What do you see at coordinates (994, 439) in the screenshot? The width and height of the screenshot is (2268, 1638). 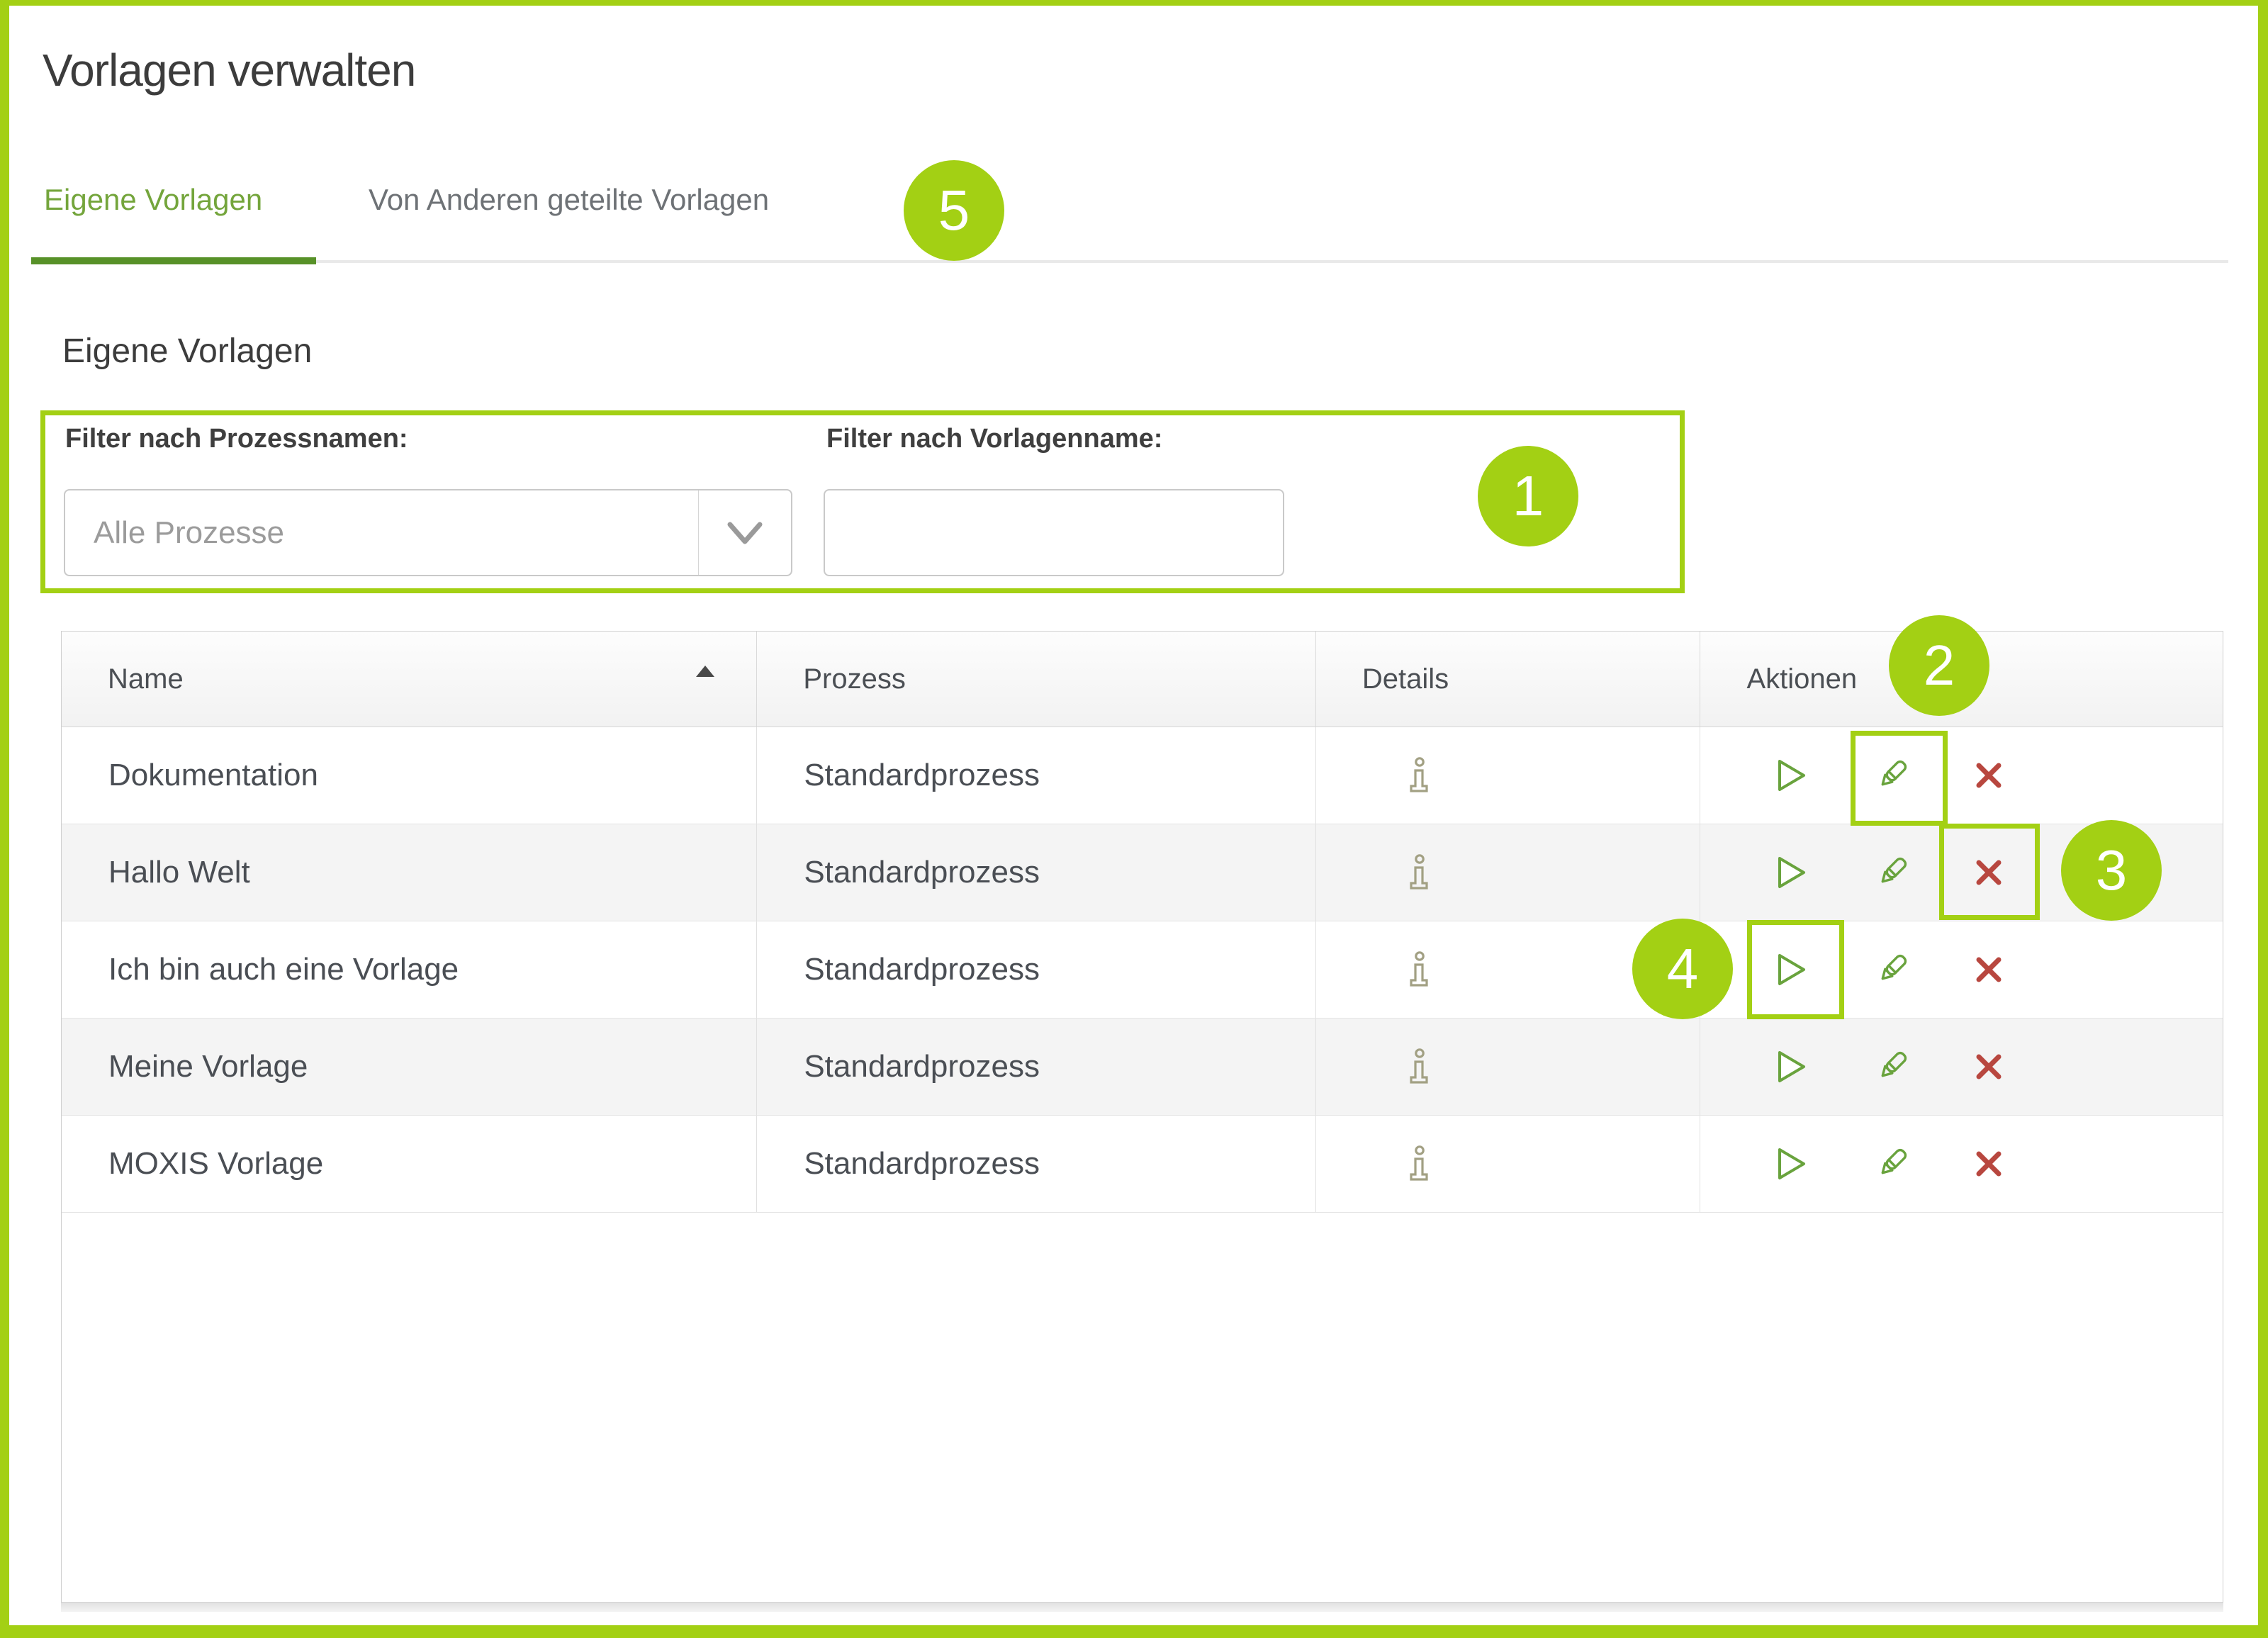 I see `template-filter-label: Filter nach Vorlagenname:` at bounding box center [994, 439].